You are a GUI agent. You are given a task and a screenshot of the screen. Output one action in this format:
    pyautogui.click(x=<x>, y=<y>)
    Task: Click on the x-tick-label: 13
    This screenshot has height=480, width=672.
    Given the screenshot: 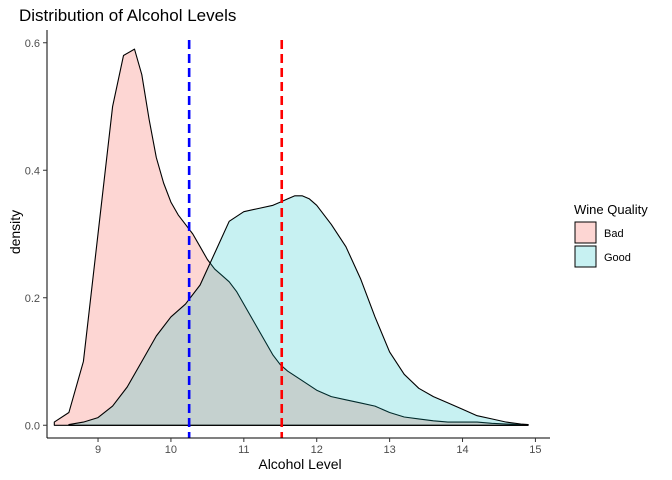 What is the action you would take?
    pyautogui.click(x=389, y=450)
    